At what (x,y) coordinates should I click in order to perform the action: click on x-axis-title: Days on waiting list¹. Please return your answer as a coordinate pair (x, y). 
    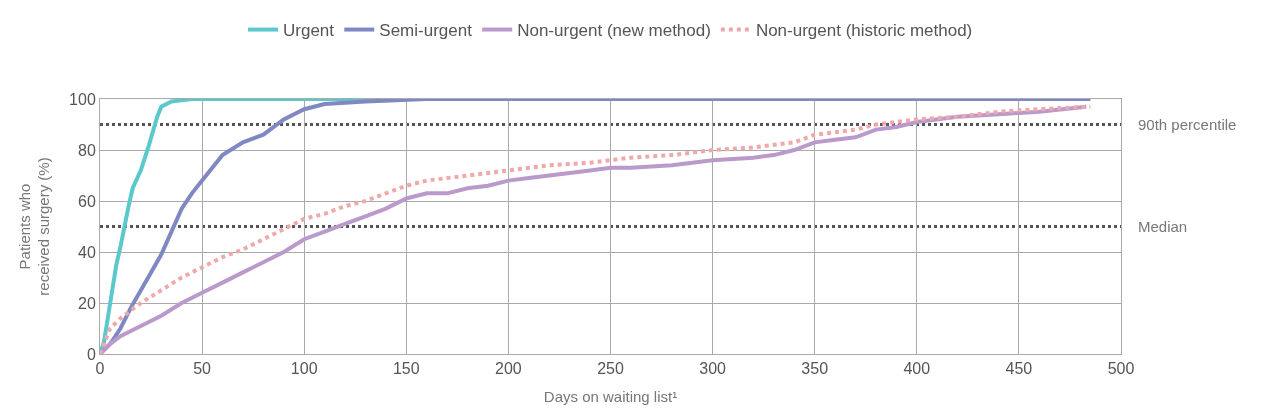
    Looking at the image, I should click on (610, 397).